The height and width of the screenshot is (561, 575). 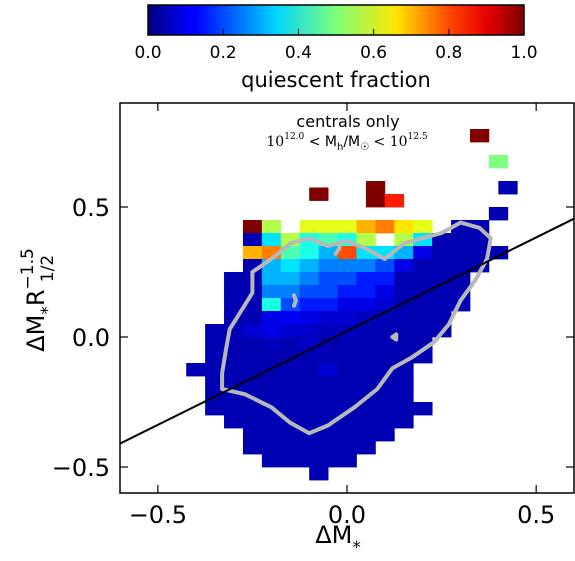 What do you see at coordinates (298, 53) in the screenshot?
I see `colorbar-tick-label: 0.4` at bounding box center [298, 53].